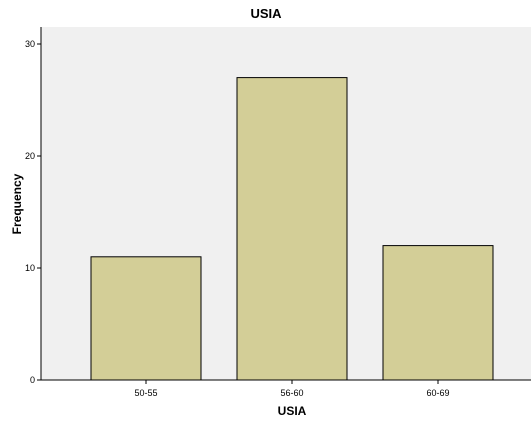 The image size is (532, 424). I want to click on chart-title: USIA, so click(266, 13).